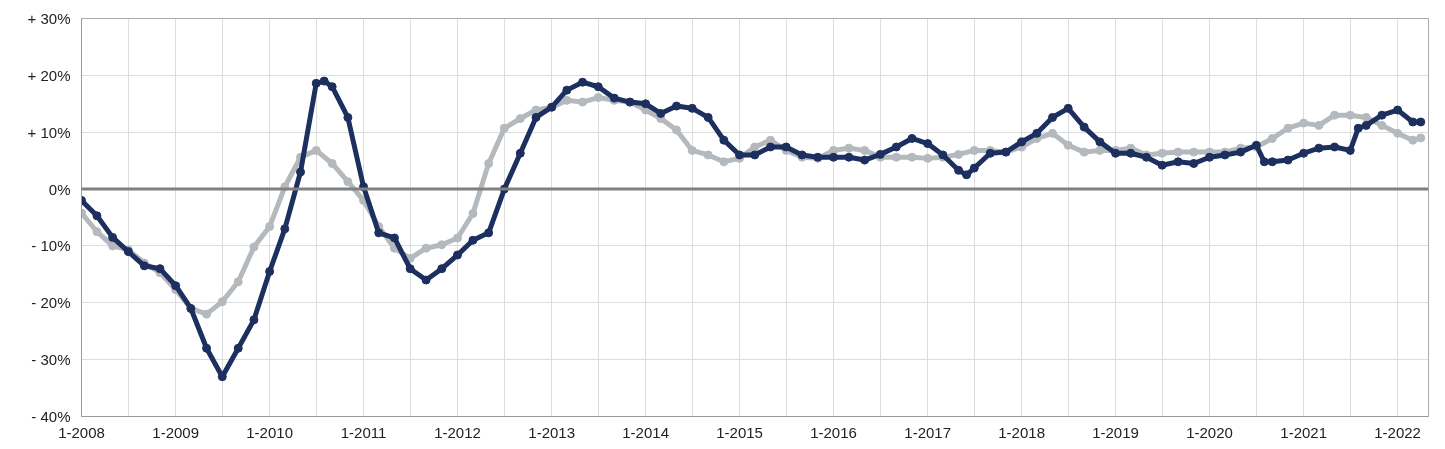 The width and height of the screenshot is (1445, 449). I want to click on x-tick-label: 1-2010, so click(269, 432).